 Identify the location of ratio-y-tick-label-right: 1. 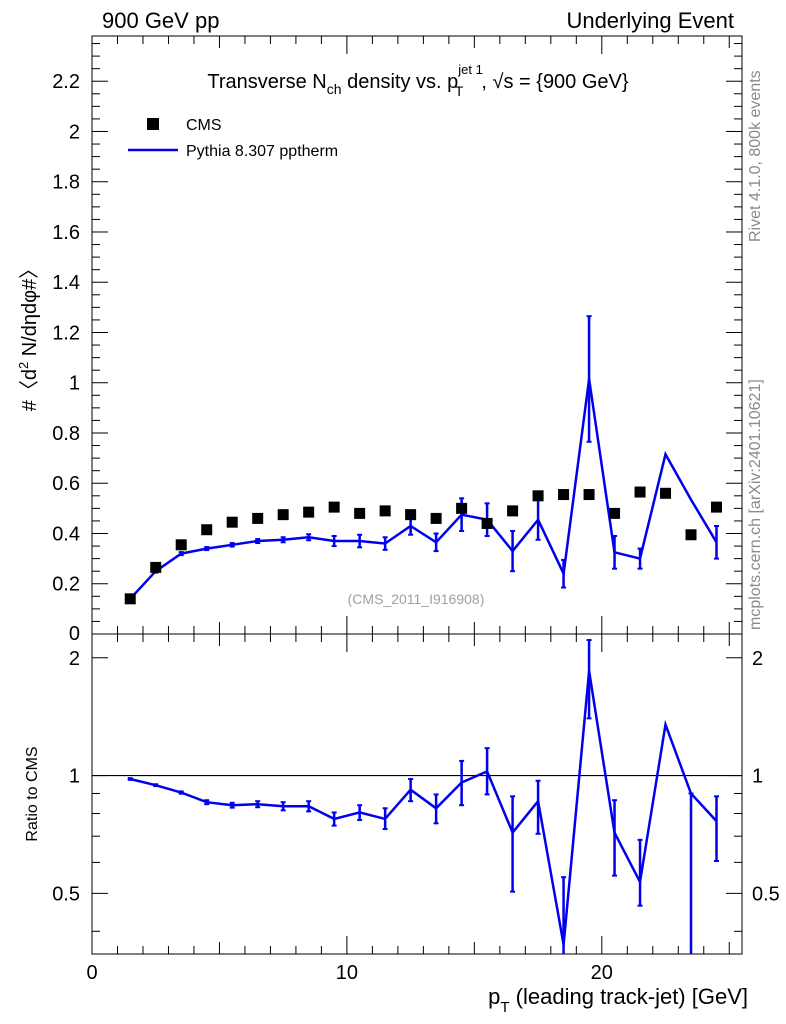
(757, 777).